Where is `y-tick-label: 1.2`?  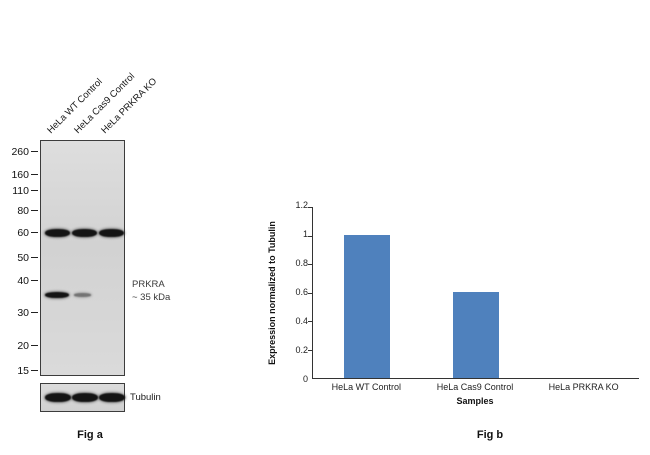 y-tick-label: 1.2 is located at coordinates (301, 205).